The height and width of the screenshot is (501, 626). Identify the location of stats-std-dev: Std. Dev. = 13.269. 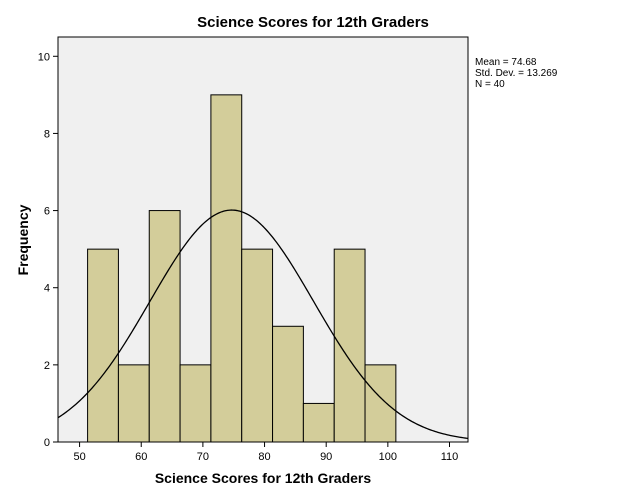
(516, 73).